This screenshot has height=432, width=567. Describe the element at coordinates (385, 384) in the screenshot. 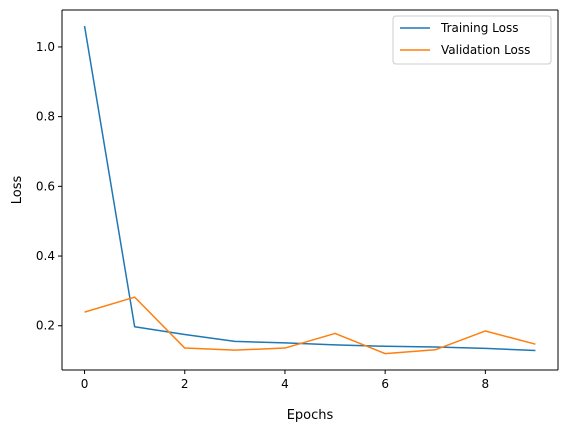

I see `x-tick-label: 6` at that location.